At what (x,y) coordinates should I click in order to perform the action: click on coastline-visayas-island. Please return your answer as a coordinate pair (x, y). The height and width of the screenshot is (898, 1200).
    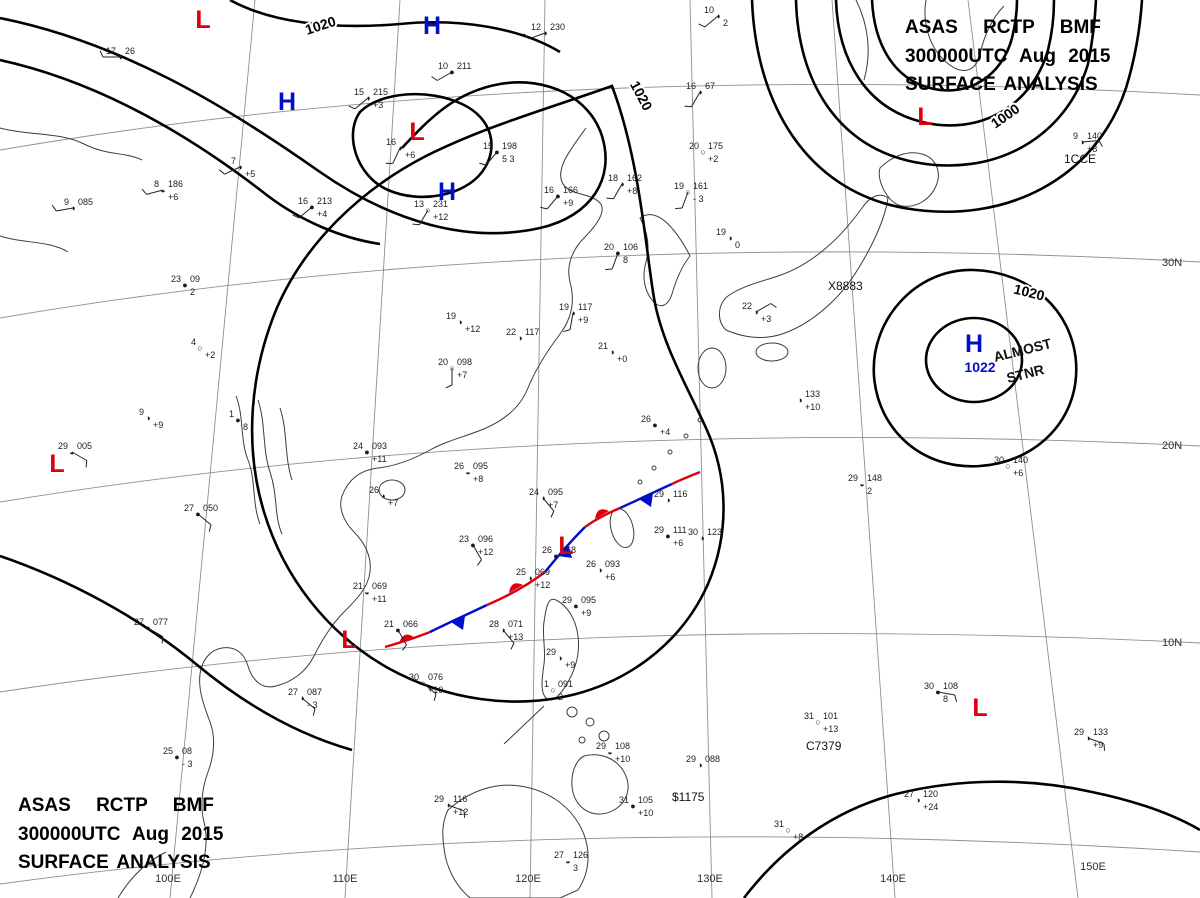
    Looking at the image, I should click on (572, 712).